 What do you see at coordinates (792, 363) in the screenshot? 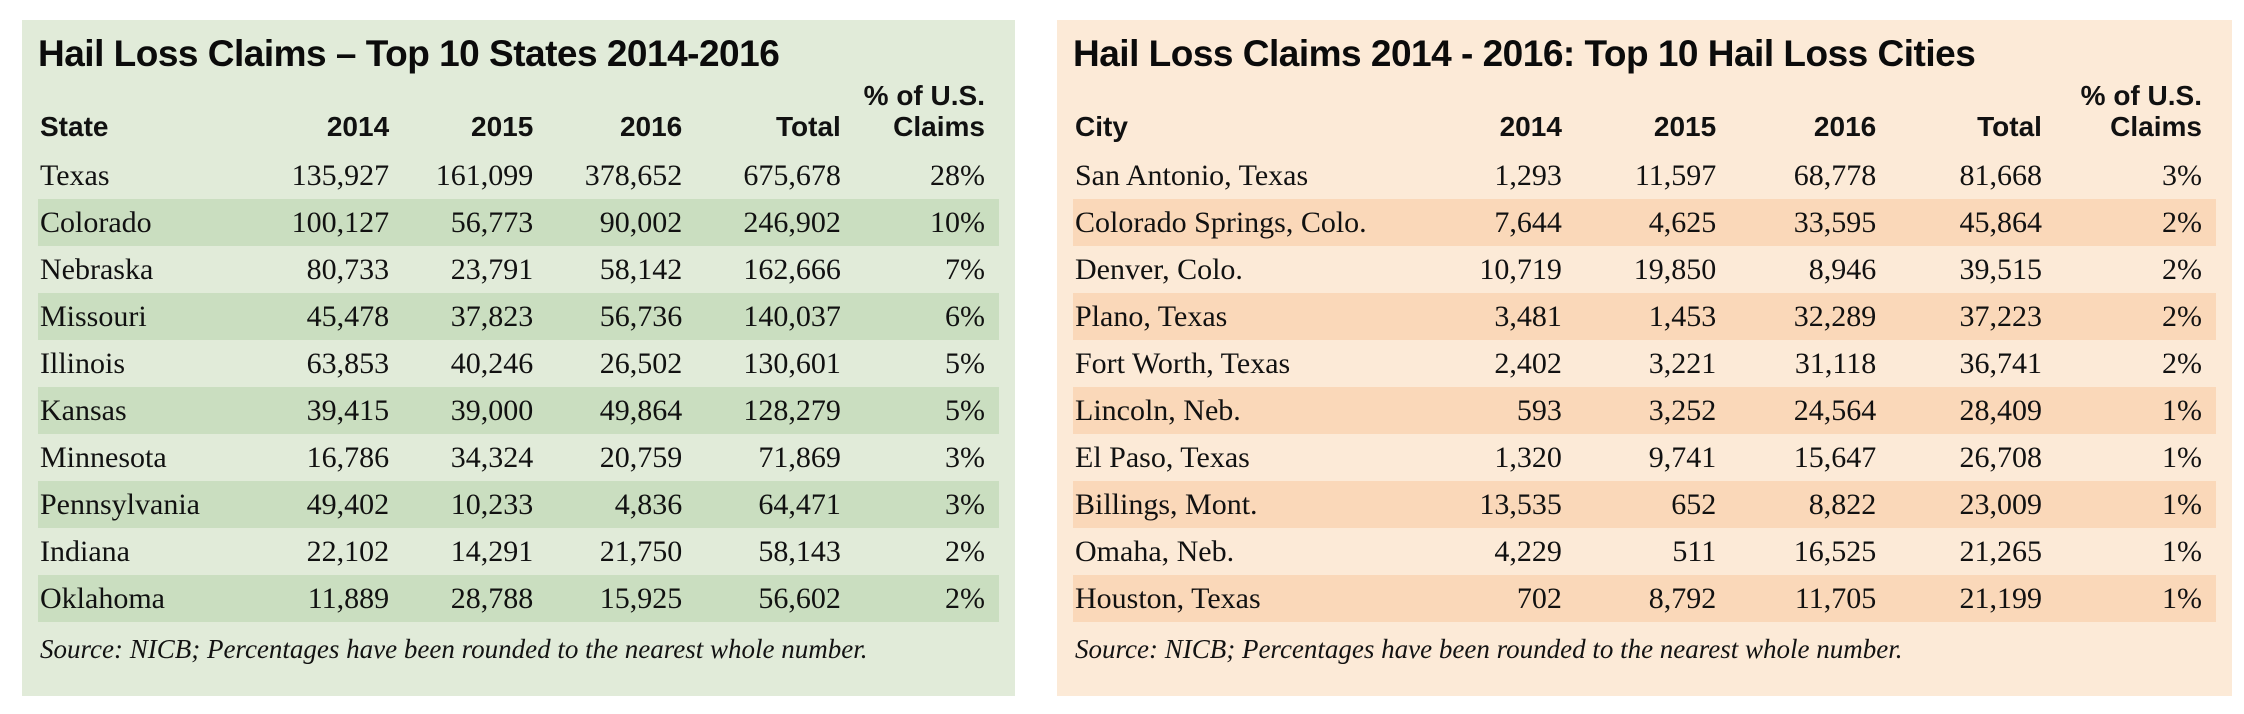
I see `value-cell: 130,601` at bounding box center [792, 363].